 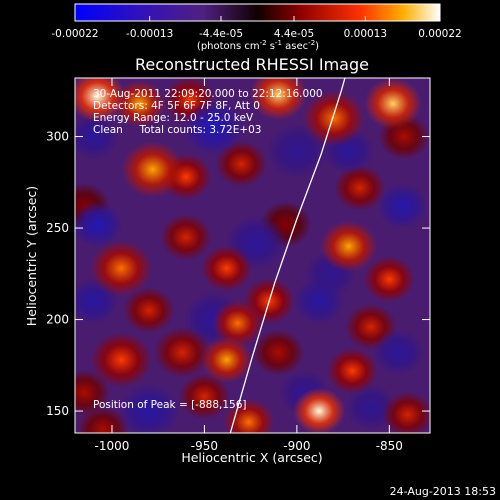 What do you see at coordinates (294, 34) in the screenshot?
I see `colorbar-tick-label: 4.4e-05` at bounding box center [294, 34].